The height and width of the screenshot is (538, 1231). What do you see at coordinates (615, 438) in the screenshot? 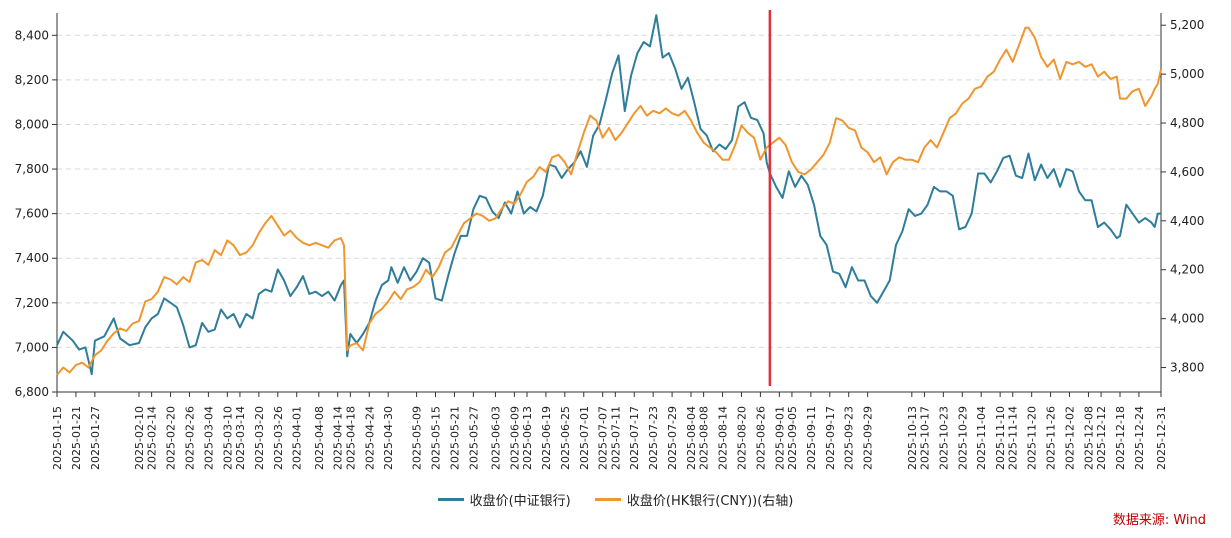
I see `x-tick-label: 2025-07-11` at bounding box center [615, 438].